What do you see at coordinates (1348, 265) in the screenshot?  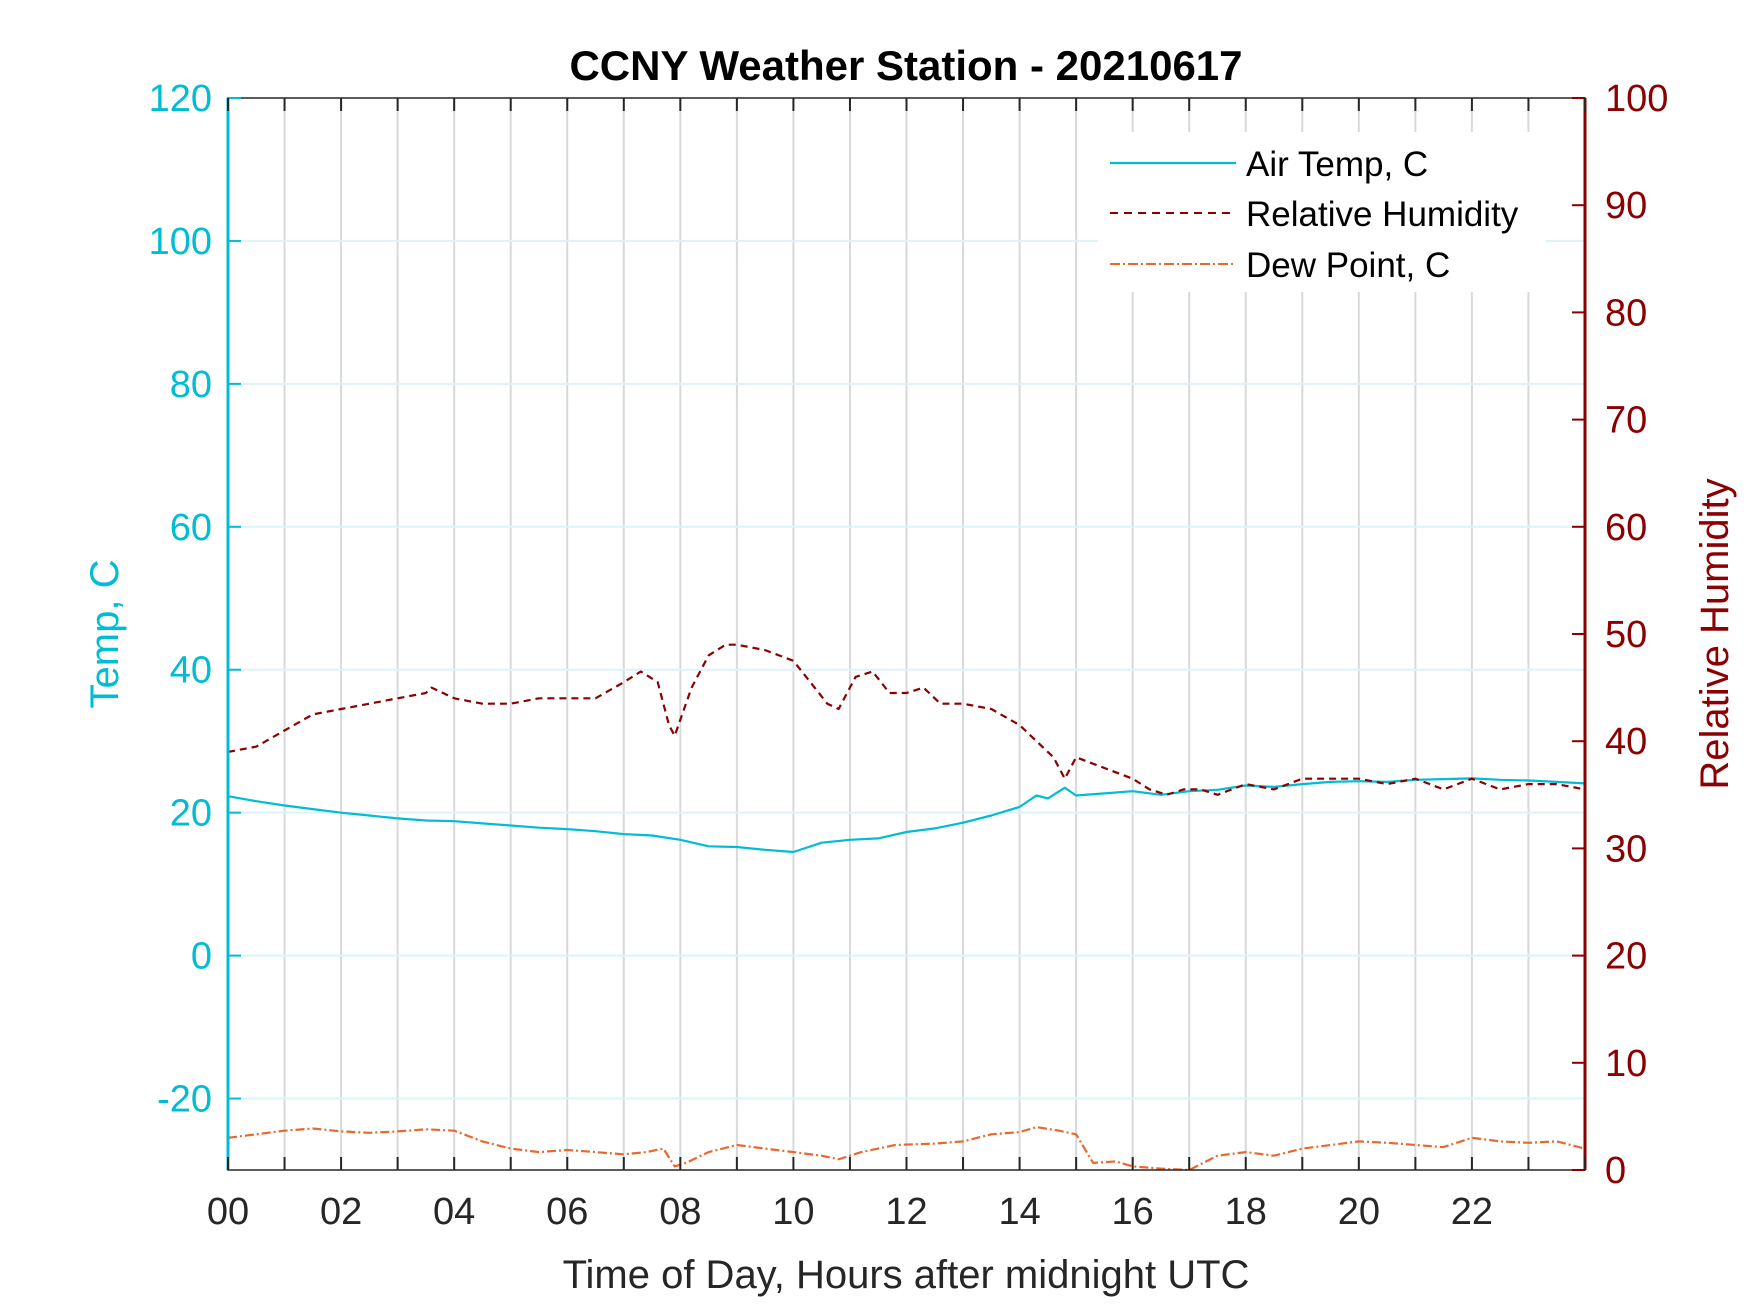 I see `legend-label-dew-point: Dew Point, C` at bounding box center [1348, 265].